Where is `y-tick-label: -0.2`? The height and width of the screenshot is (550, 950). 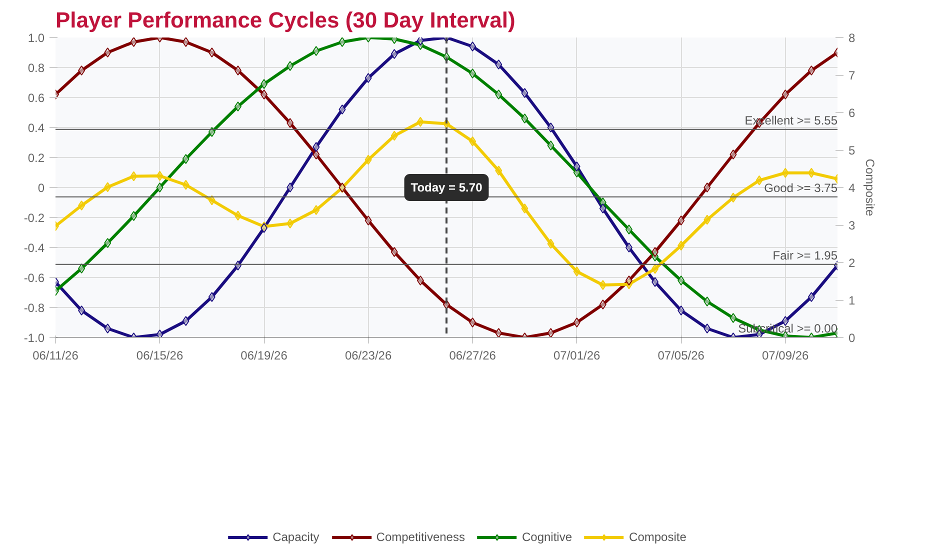
y-tick-label: -0.2 is located at coordinates (34, 218).